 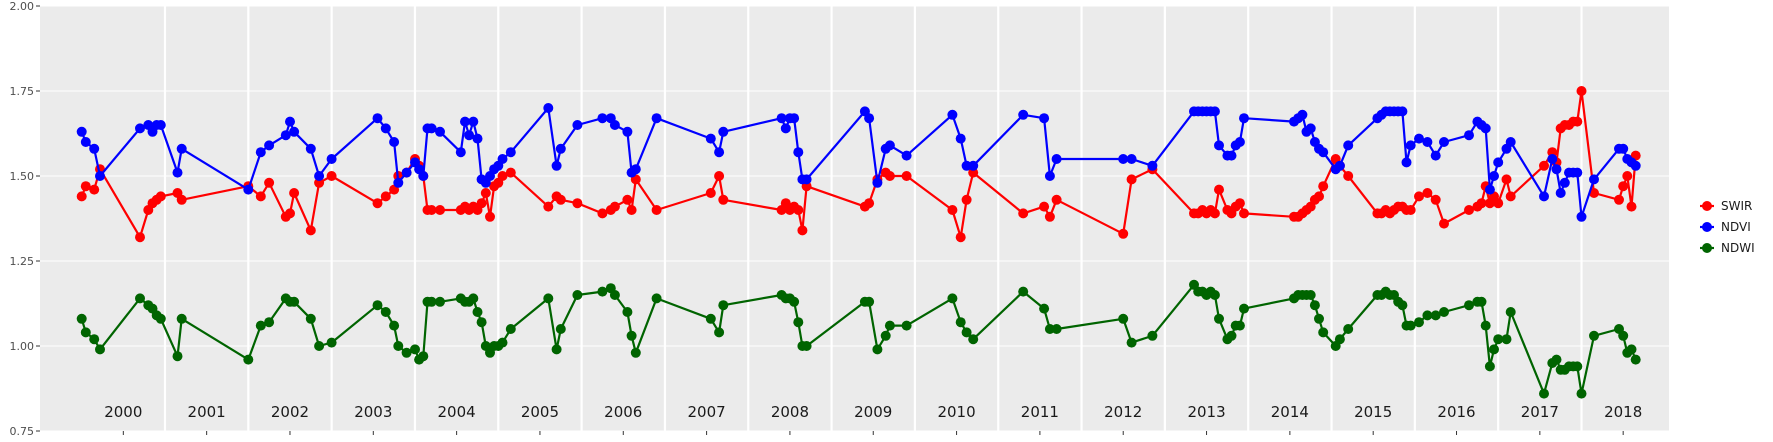 What do you see at coordinates (1206, 412) in the screenshot?
I see `year-label: 2013` at bounding box center [1206, 412].